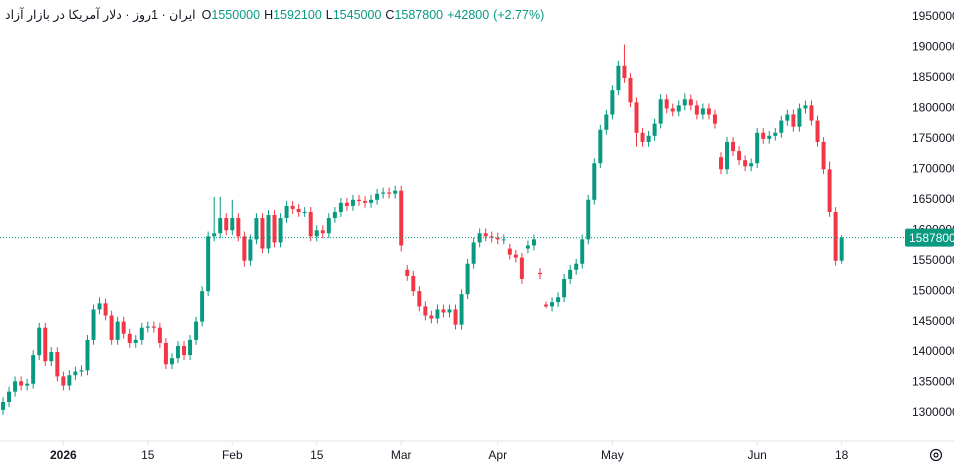  What do you see at coordinates (401, 455) in the screenshot?
I see `x-tick-label: Mar` at bounding box center [401, 455].